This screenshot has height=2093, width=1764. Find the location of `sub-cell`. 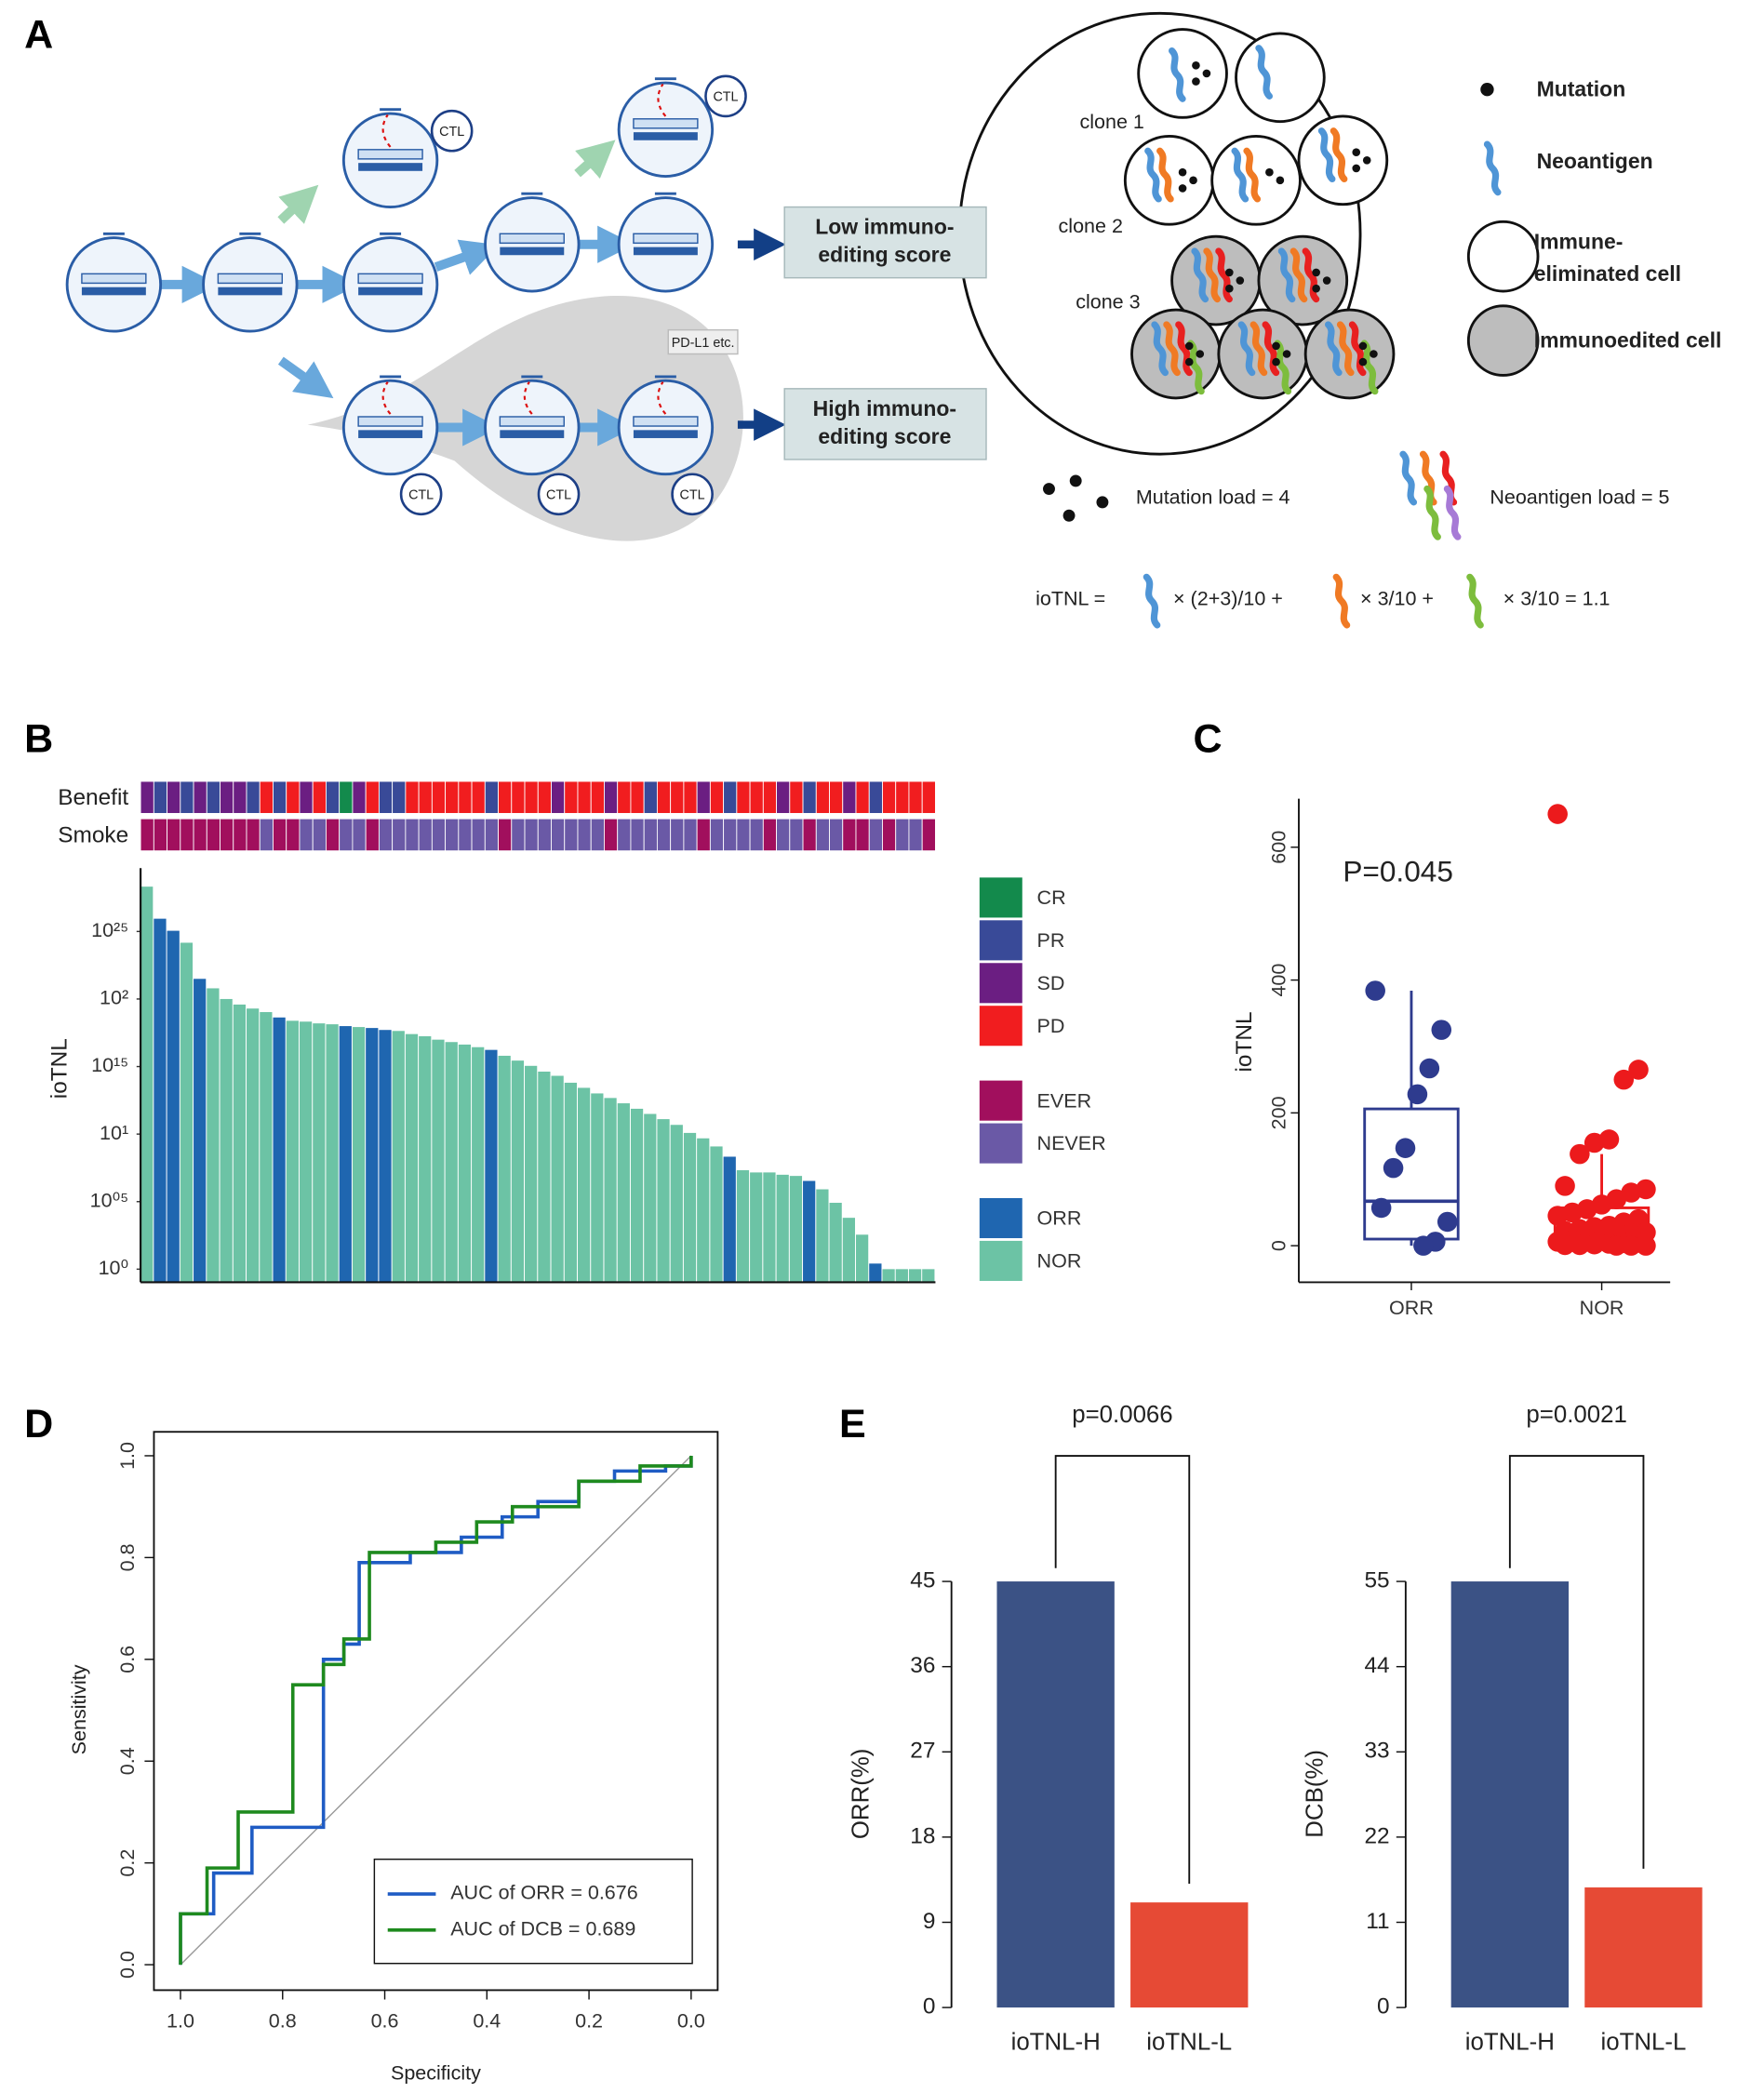

sub-cell is located at coordinates (1182, 73).